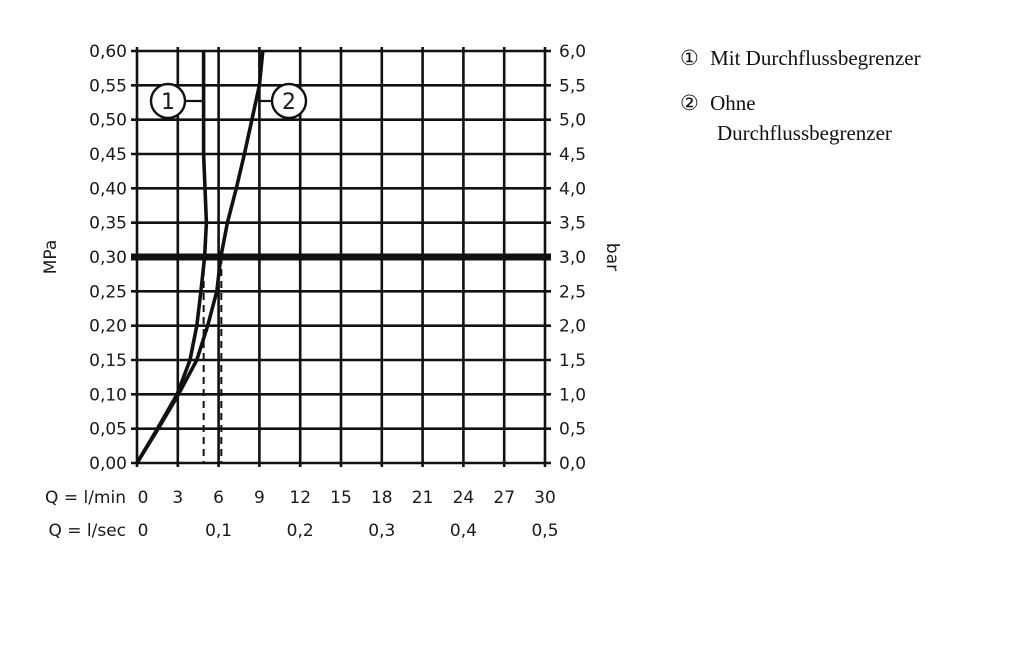 This screenshot has height=652, width=1024. I want to click on y-axis-title-left: MPa, so click(51, 257).